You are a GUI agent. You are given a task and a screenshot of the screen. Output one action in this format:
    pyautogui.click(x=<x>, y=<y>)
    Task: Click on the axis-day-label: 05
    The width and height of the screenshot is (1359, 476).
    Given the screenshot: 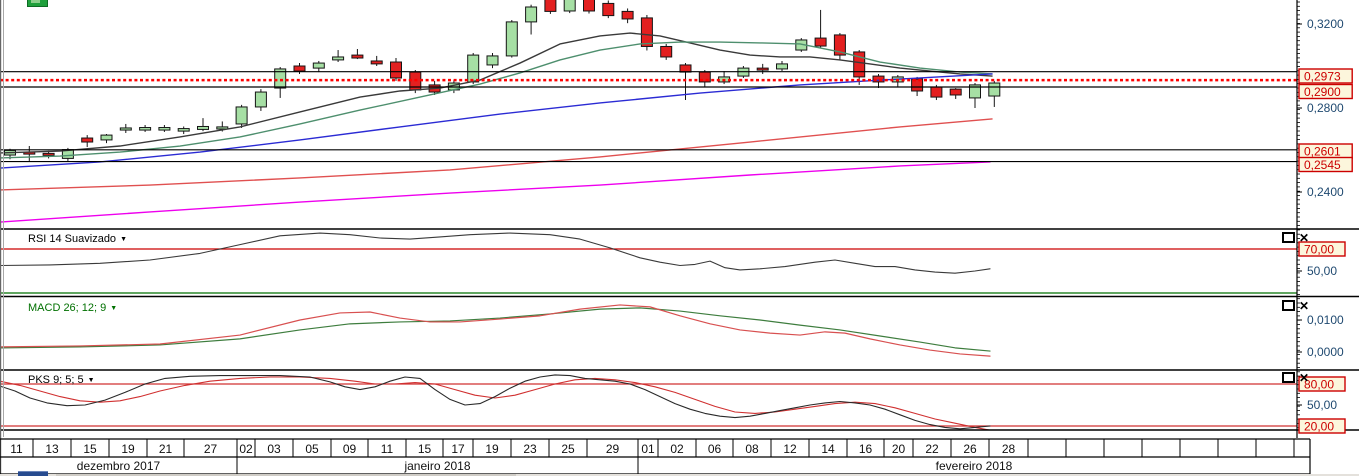 What is the action you would take?
    pyautogui.click(x=312, y=449)
    